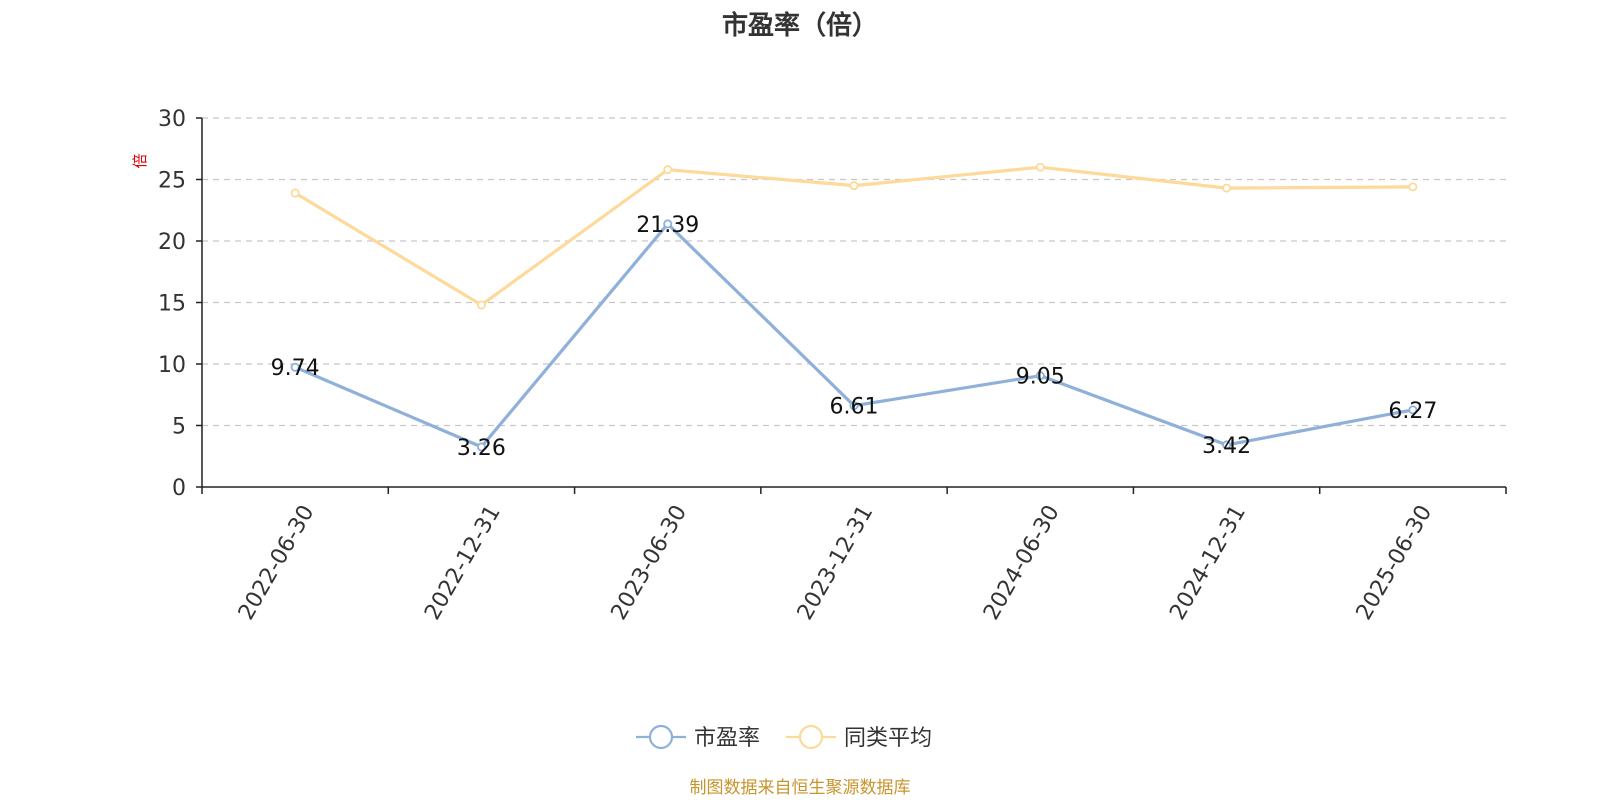 The width and height of the screenshot is (1600, 800). What do you see at coordinates (649, 562) in the screenshot?
I see `x-tick-label: 2023-06-30` at bounding box center [649, 562].